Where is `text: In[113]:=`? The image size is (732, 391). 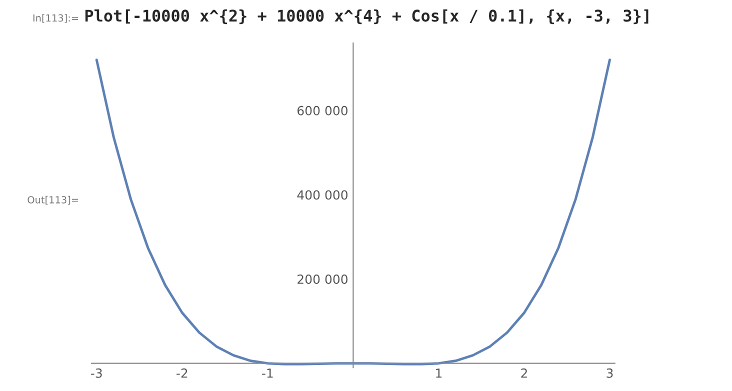 text: In[113]:= is located at coordinates (55, 18).